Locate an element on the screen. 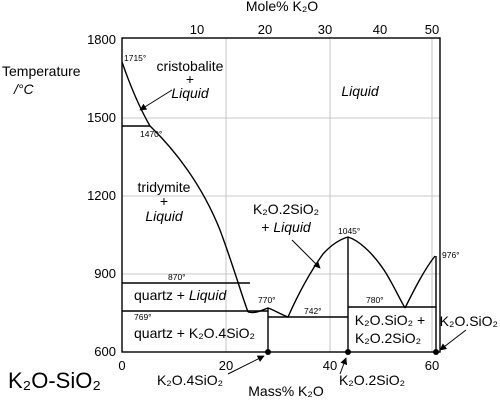 The image size is (500, 401). y-tick: 1800 is located at coordinates (101, 39).